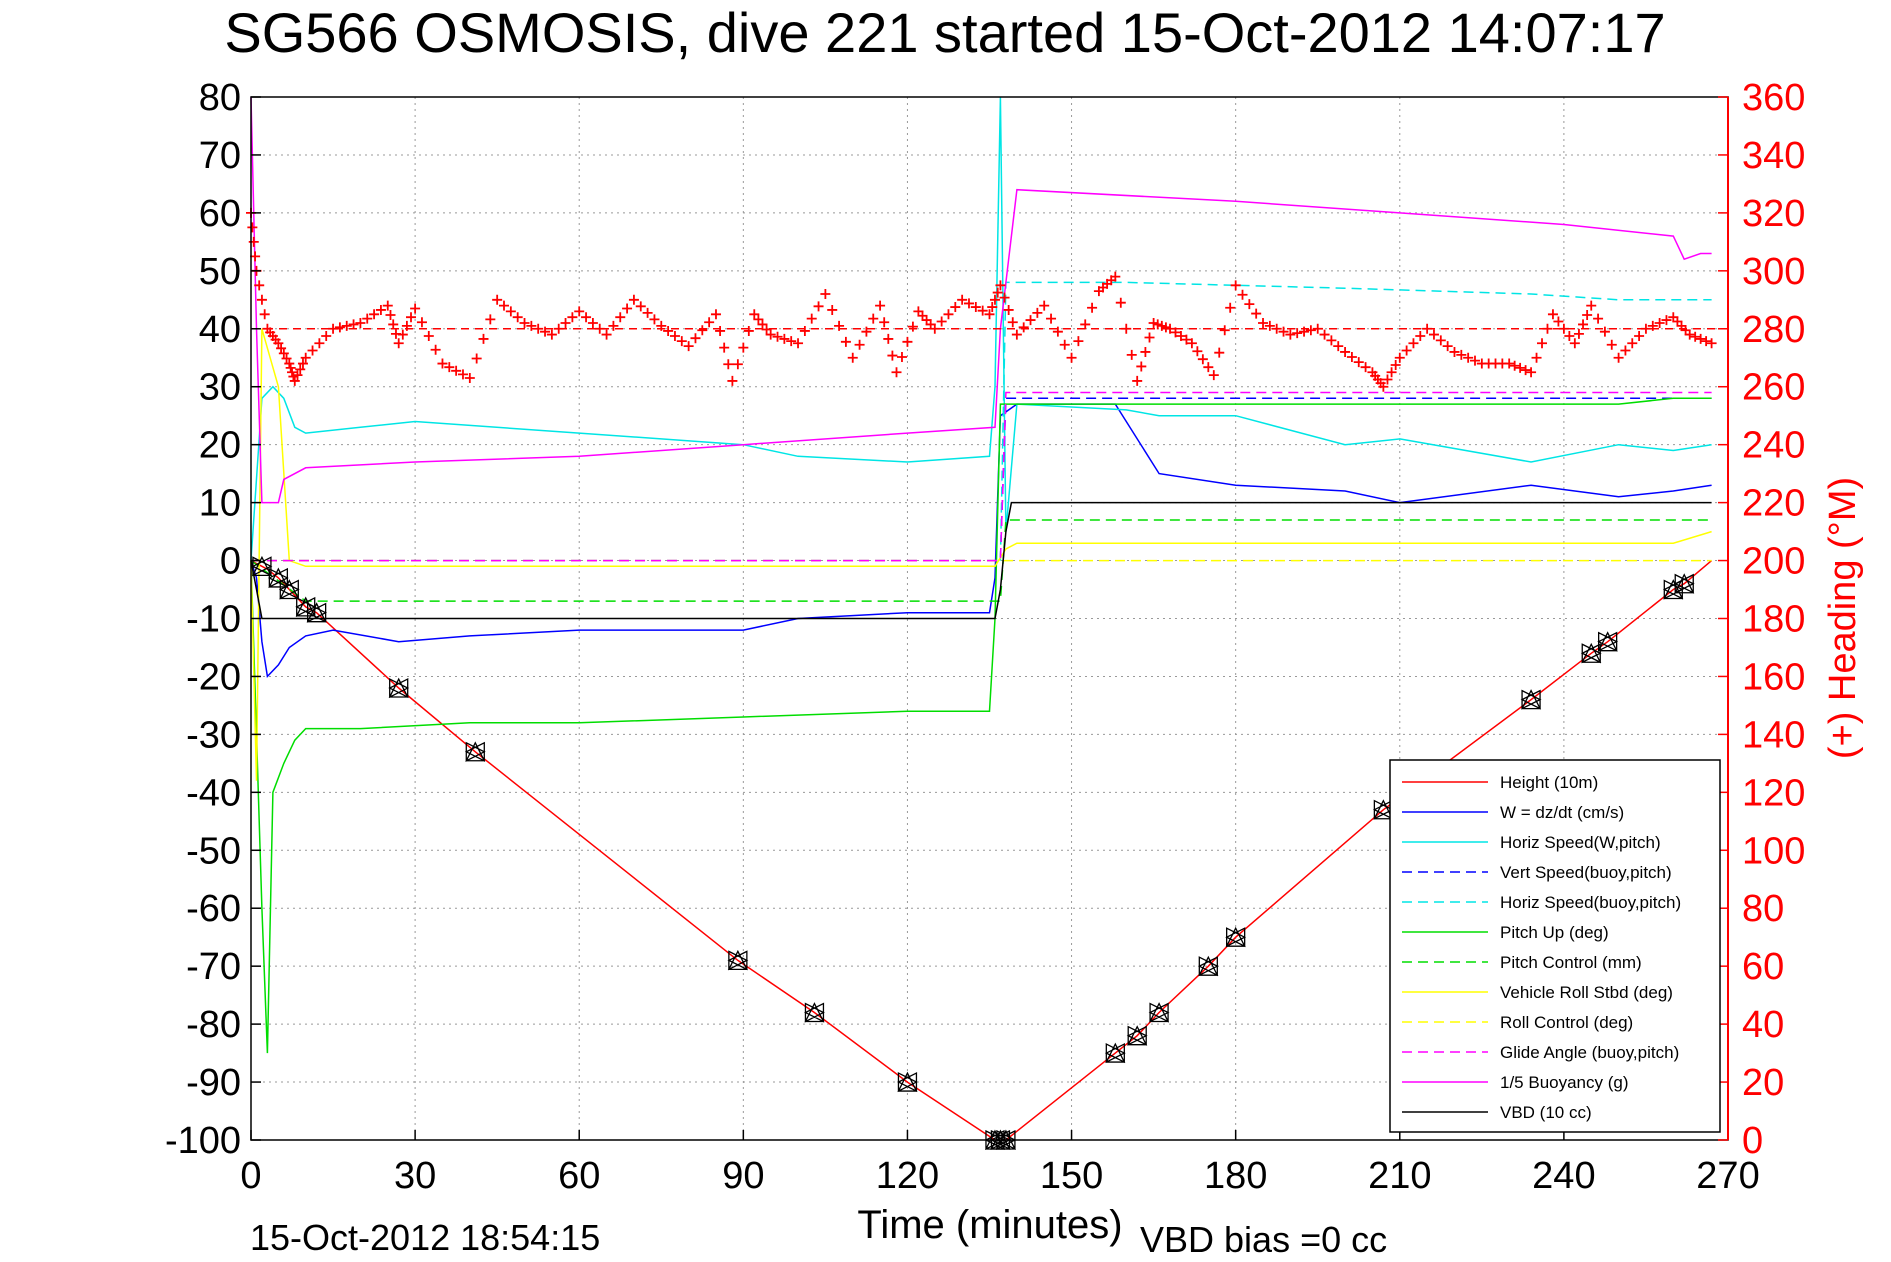  What do you see at coordinates (1843, 618) in the screenshot?
I see `y-axis-right-label: (+) Heading (°M)` at bounding box center [1843, 618].